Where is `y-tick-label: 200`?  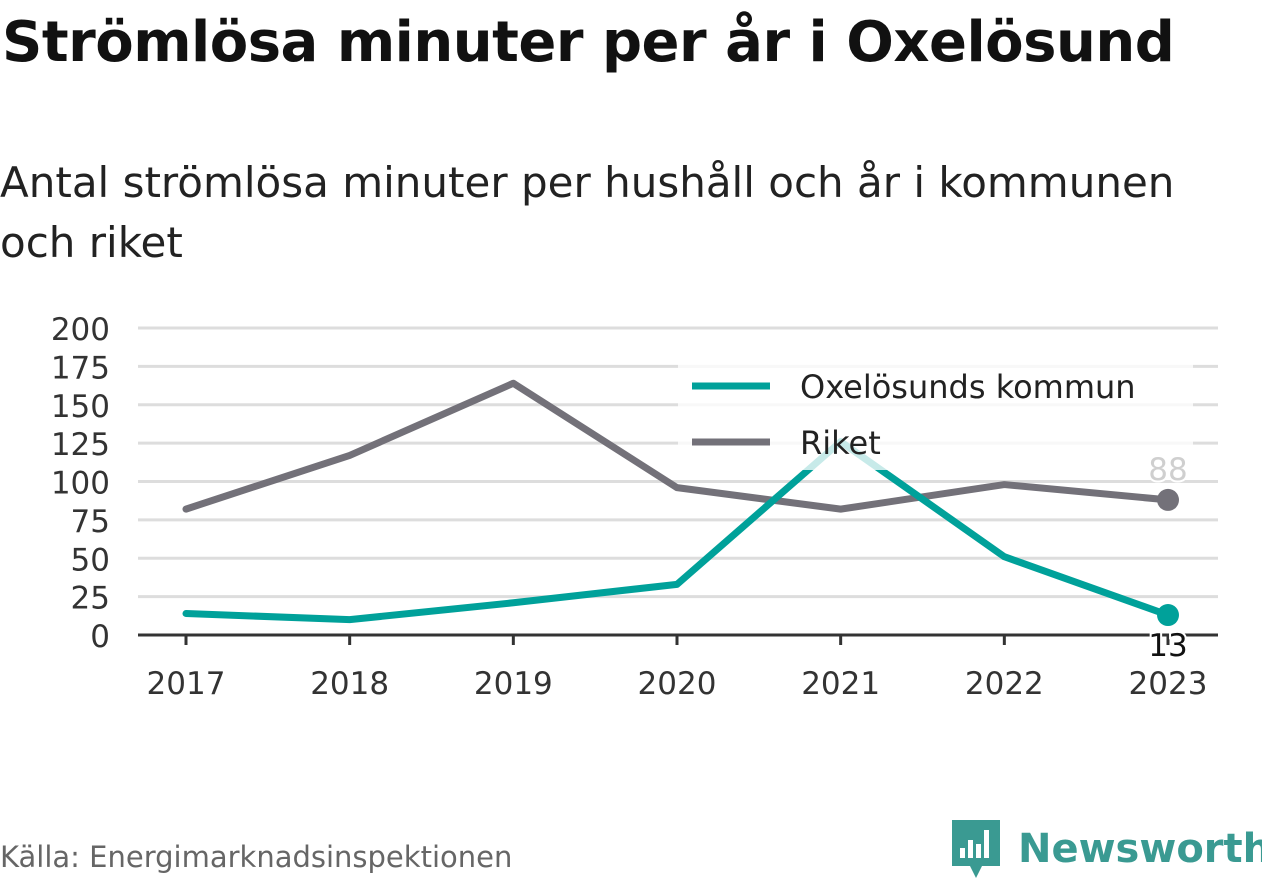
y-tick-label: 200 is located at coordinates (80, 330).